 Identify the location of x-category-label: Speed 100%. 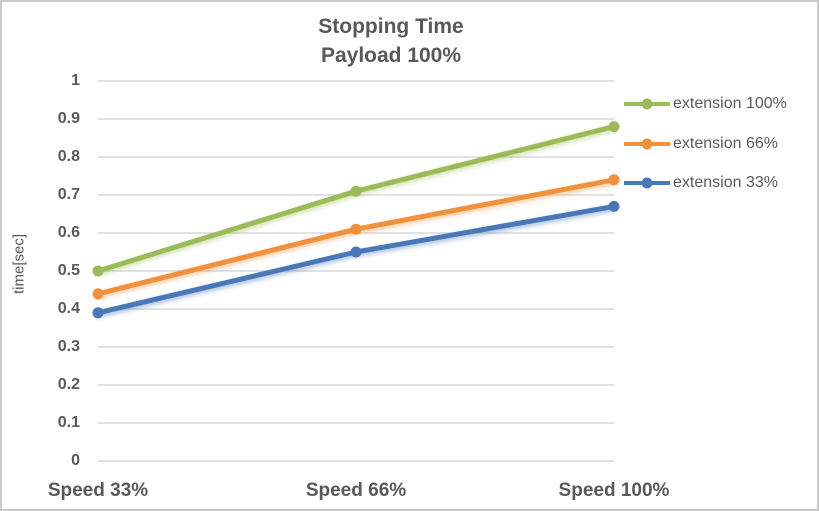
(614, 490).